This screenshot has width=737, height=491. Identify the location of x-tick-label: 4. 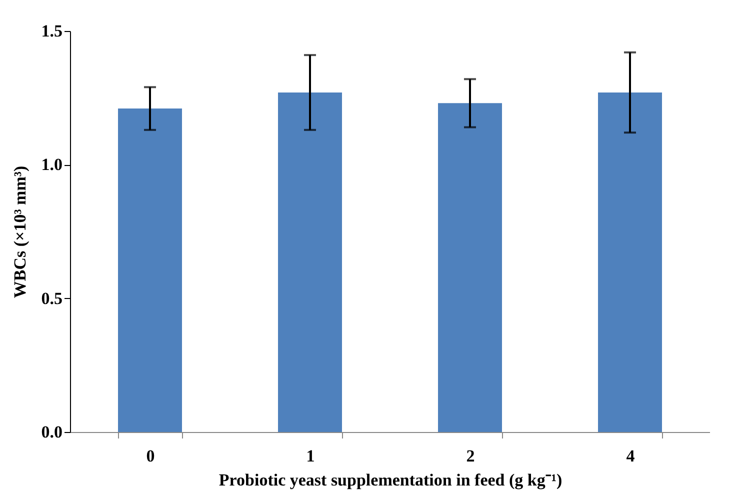
(631, 456).